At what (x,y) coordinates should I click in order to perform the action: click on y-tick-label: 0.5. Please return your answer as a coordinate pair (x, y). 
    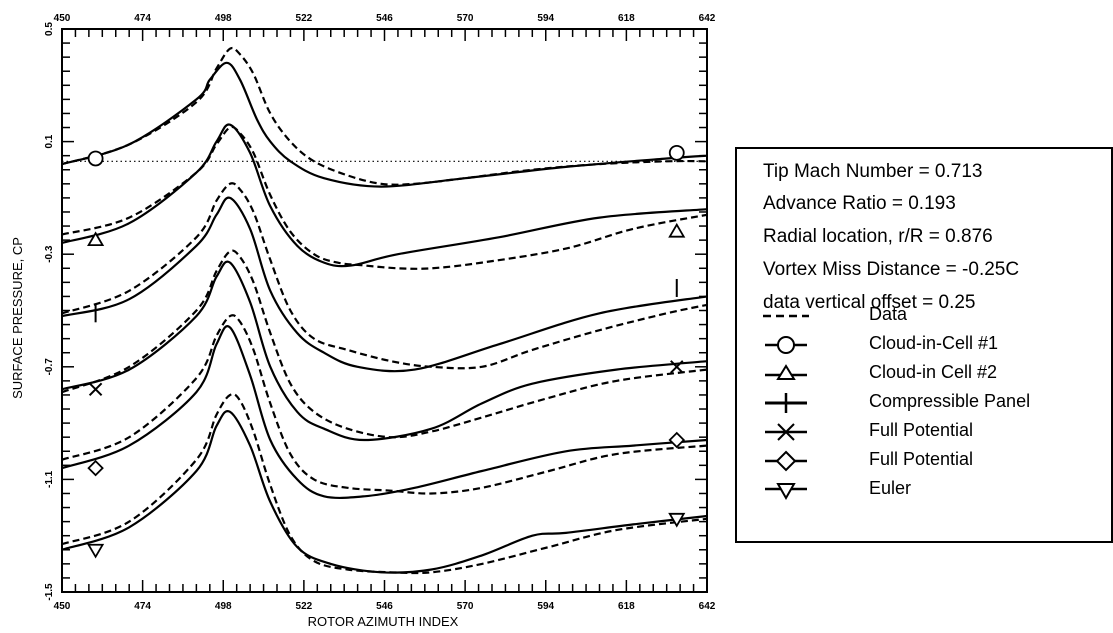
    Looking at the image, I should click on (49, 29).